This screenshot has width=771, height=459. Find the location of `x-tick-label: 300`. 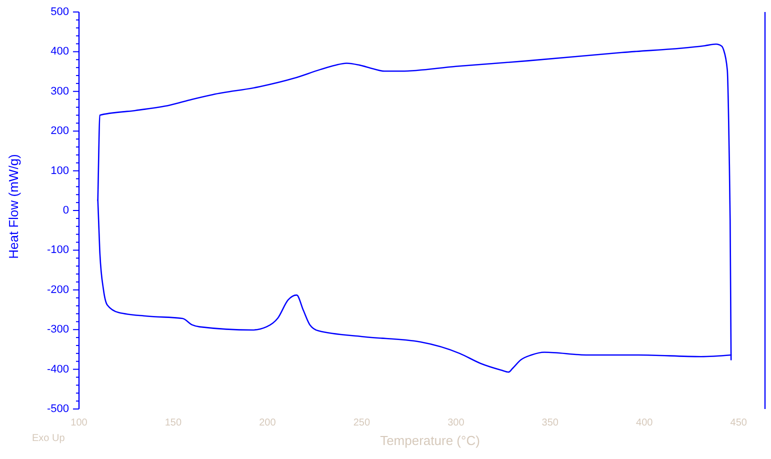

x-tick-label: 300 is located at coordinates (456, 423).